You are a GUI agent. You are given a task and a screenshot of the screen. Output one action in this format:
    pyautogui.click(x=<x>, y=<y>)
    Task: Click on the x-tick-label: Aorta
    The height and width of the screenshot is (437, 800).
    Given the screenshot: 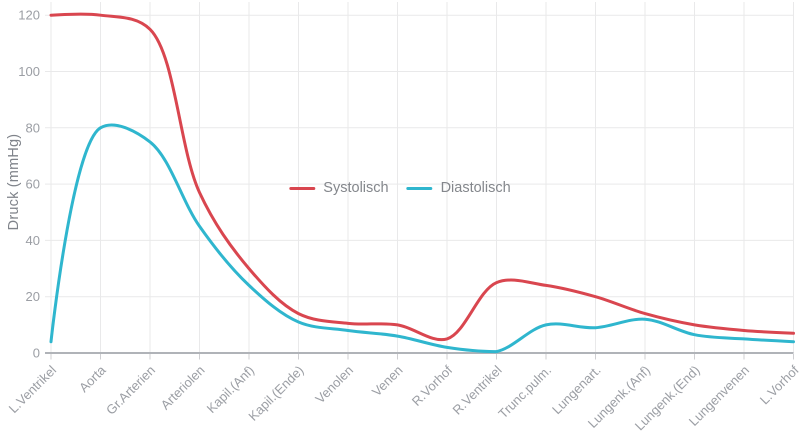 What is the action you would take?
    pyautogui.click(x=92, y=378)
    